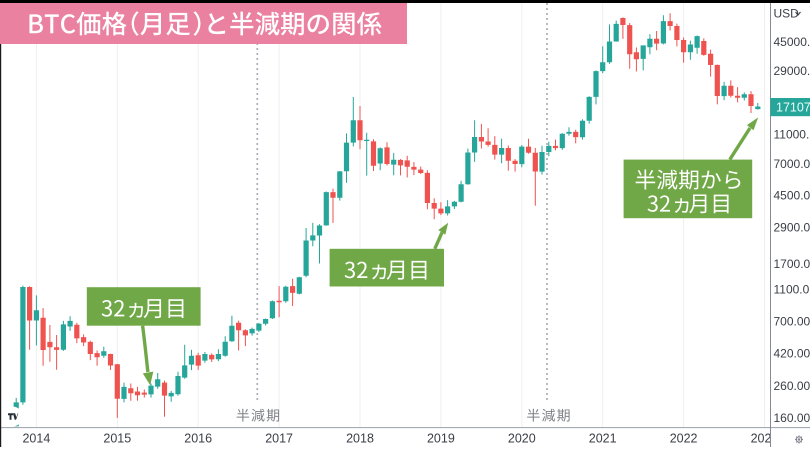  I want to click on svg-text: 2017, so click(279, 439).